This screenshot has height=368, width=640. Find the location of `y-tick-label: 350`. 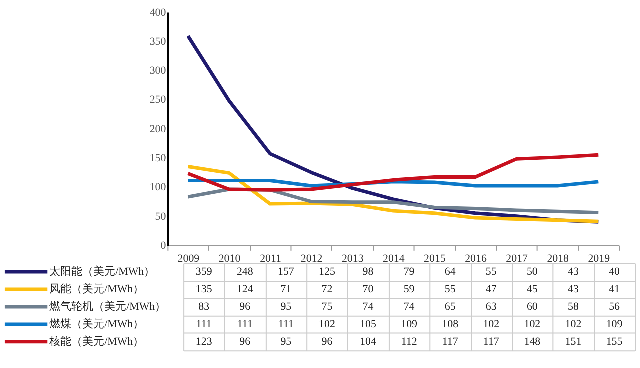

y-tick-label: 350 is located at coordinates (158, 42).